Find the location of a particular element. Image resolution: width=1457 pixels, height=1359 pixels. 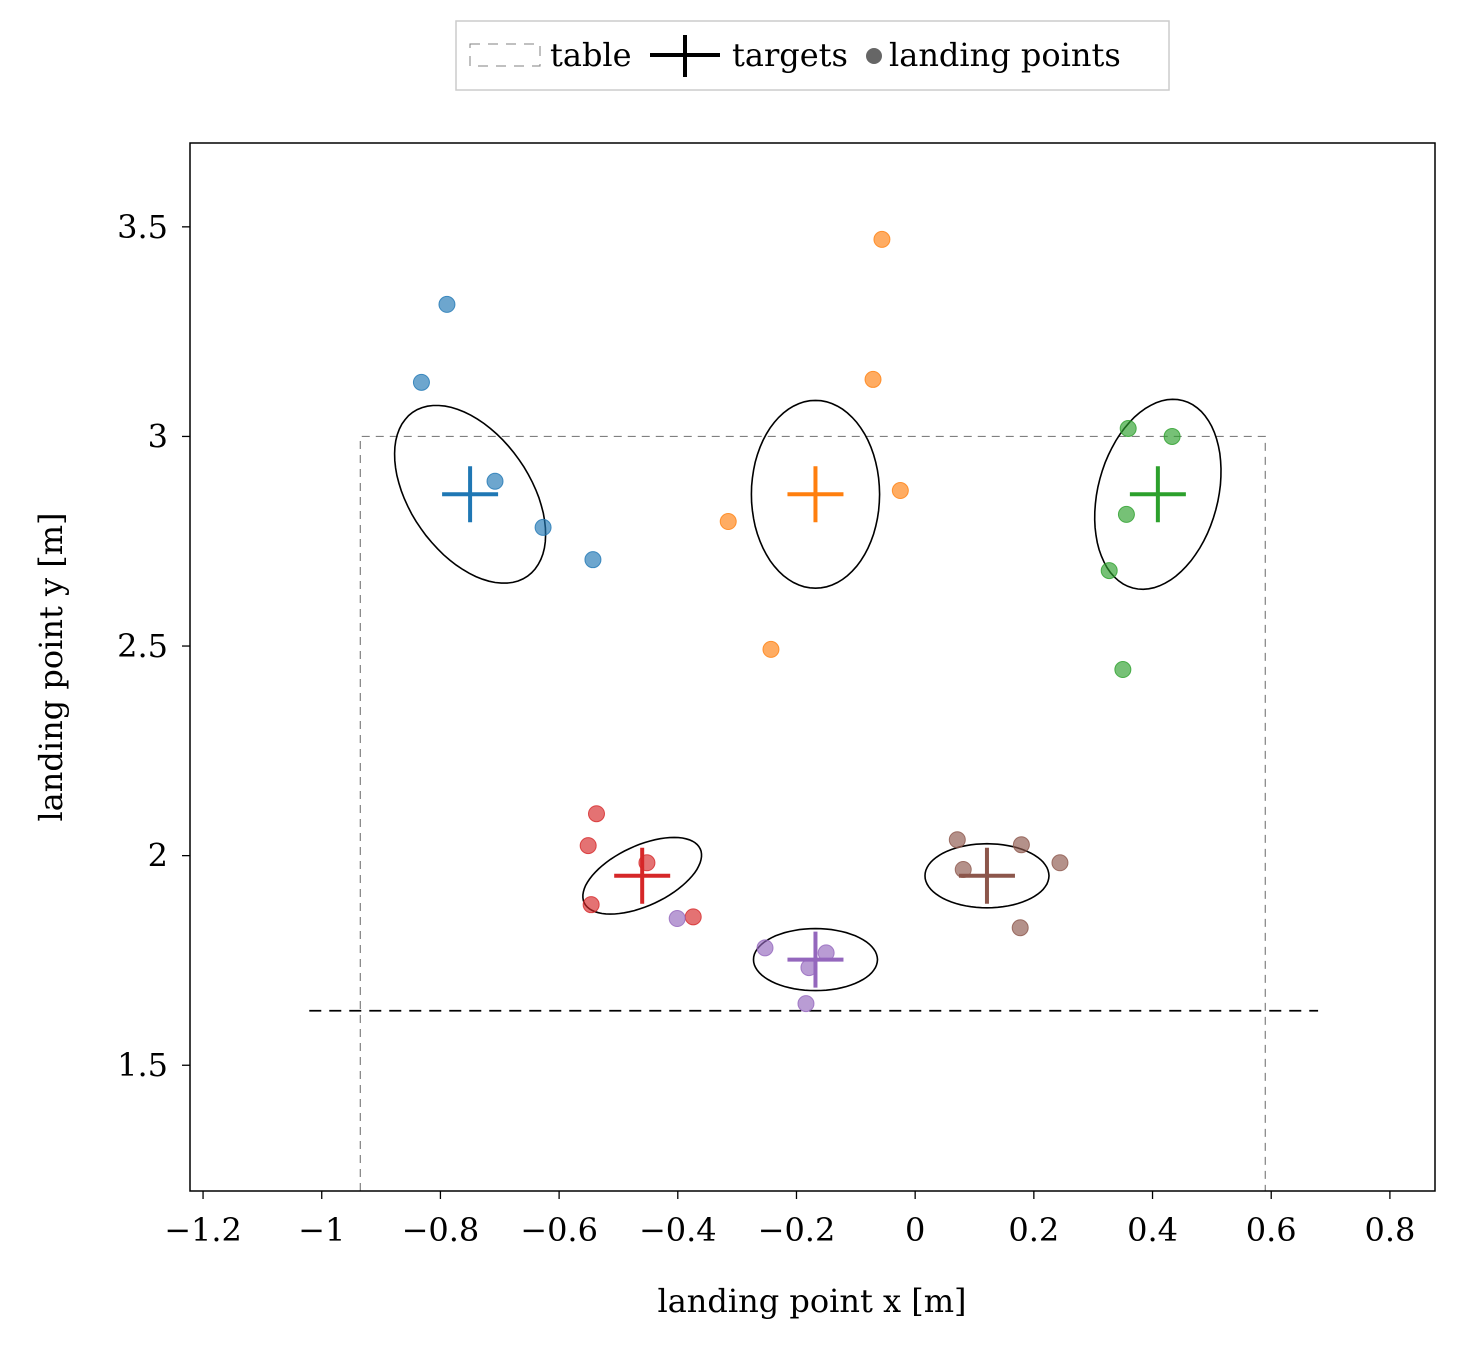

legend: table targets landing points is located at coordinates (812, 55).